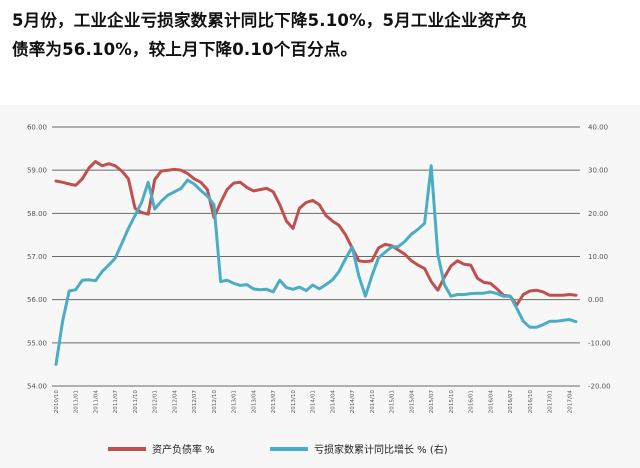 Image resolution: width=640 pixels, height=468 pixels. I want to click on right-tick-label: 40.00, so click(598, 128).